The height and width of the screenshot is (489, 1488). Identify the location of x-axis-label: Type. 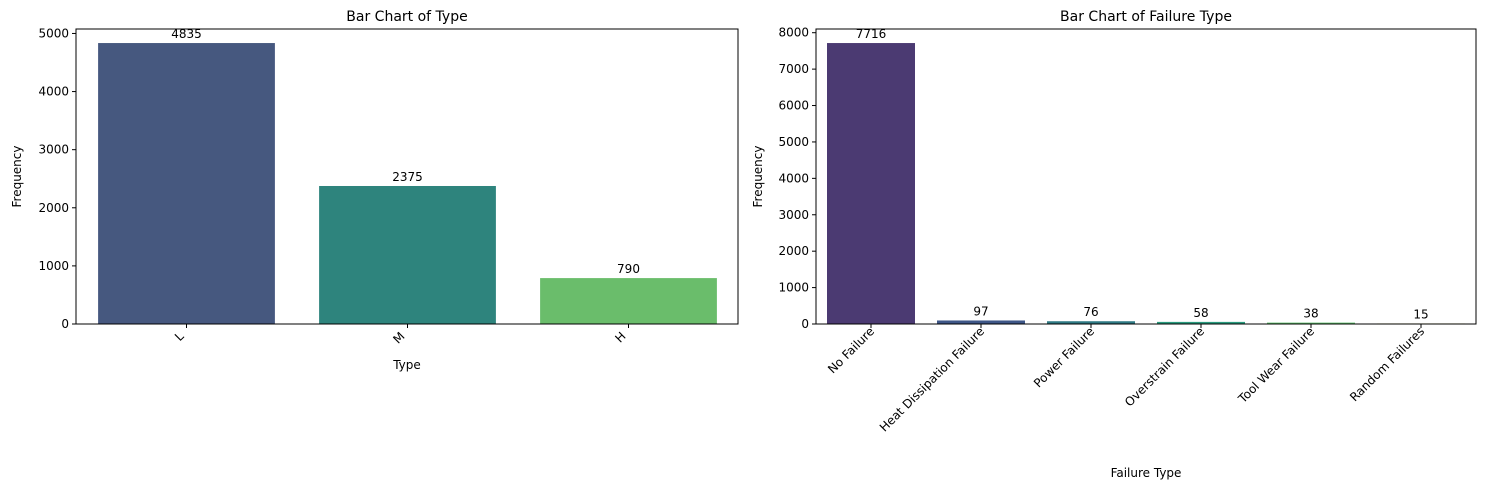
(406, 365).